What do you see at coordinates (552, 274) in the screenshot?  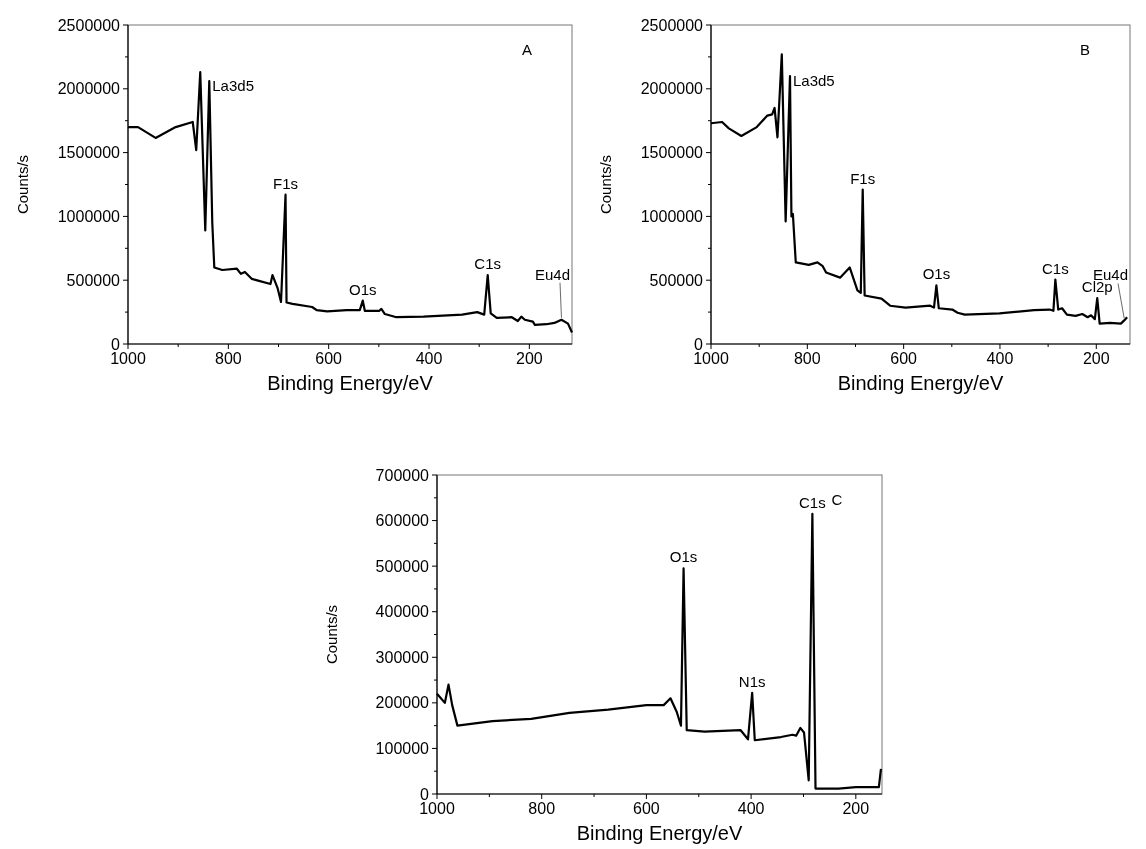 I see `annotation: Eu4d` at bounding box center [552, 274].